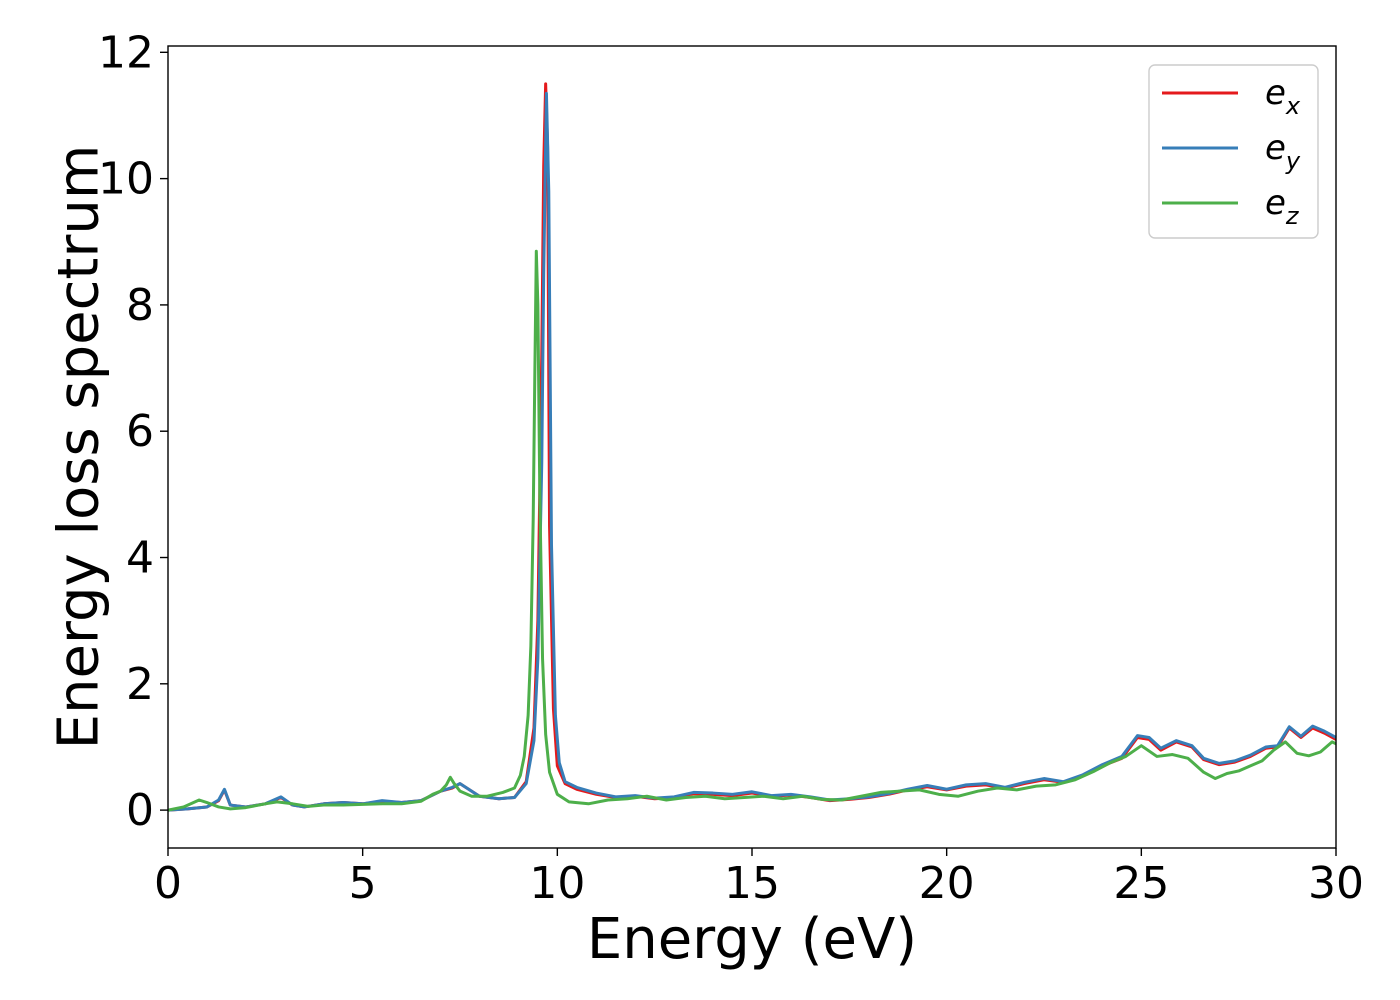 This screenshot has width=1400, height=1000. Describe the element at coordinates (140, 431) in the screenshot. I see `y-tick-label: 6` at that location.